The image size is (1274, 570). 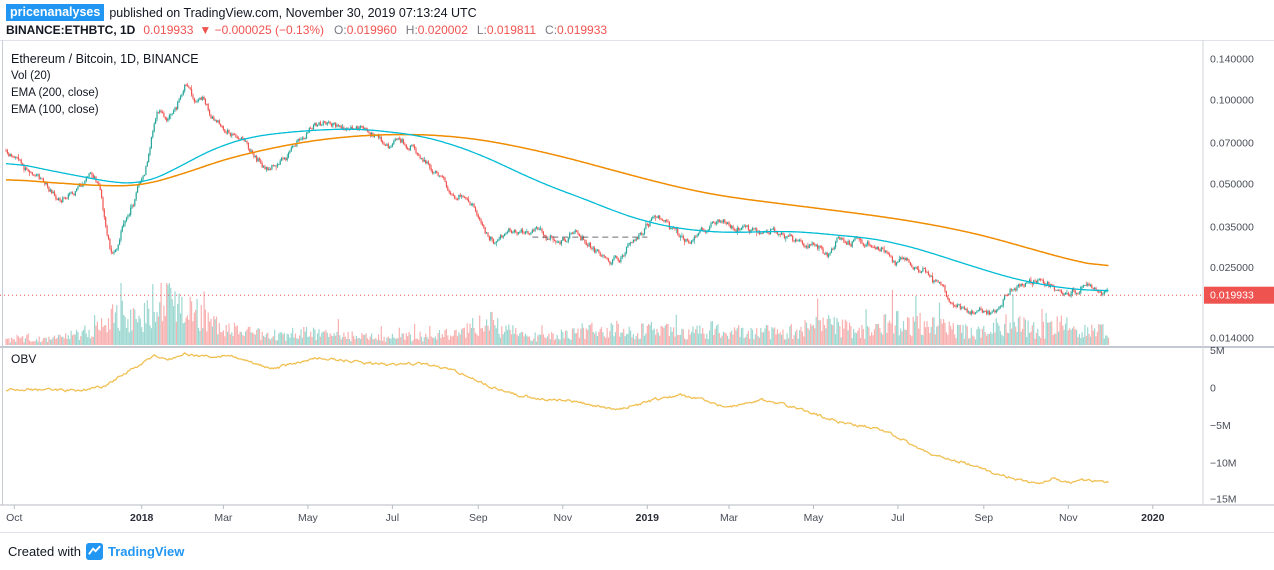 I want to click on footer-attribution: Created with TradingView, so click(x=96, y=551).